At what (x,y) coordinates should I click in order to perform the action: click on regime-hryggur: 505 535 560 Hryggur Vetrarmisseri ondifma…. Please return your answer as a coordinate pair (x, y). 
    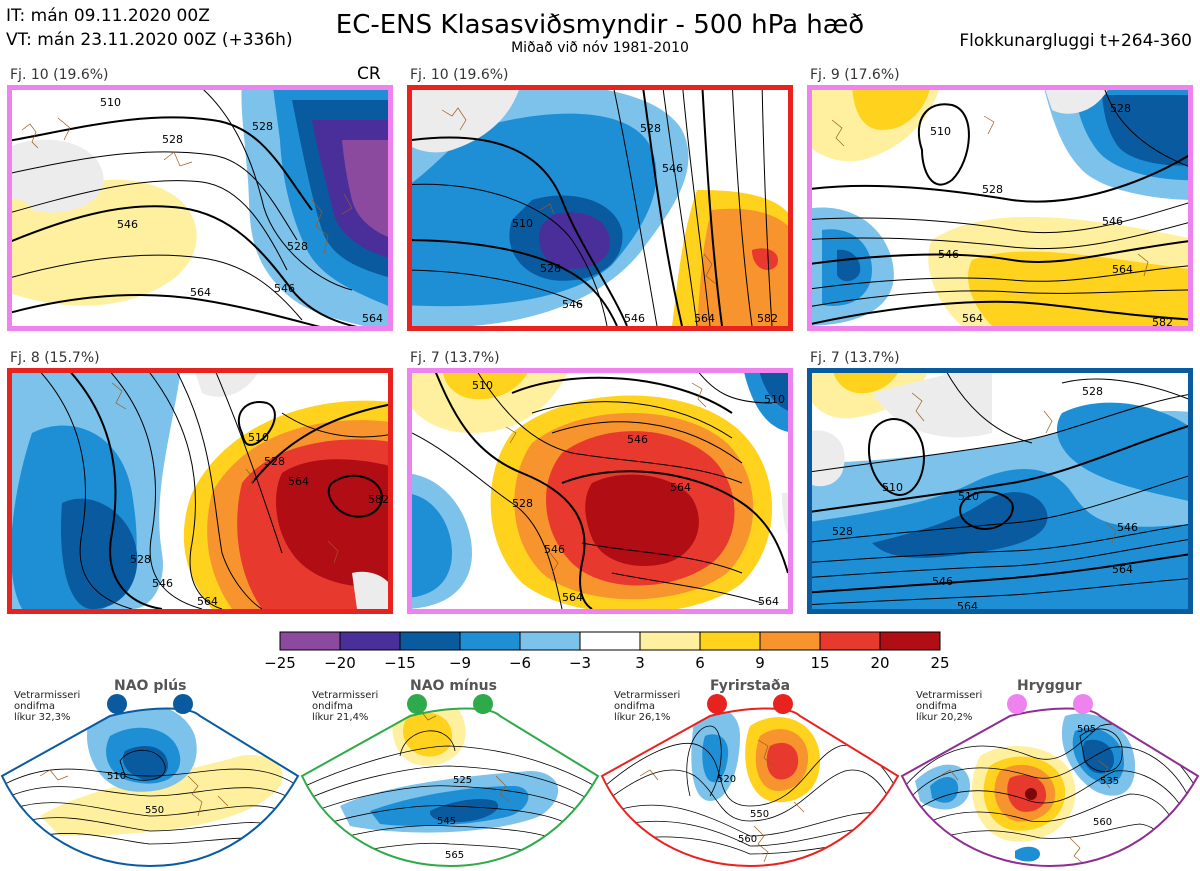
    Looking at the image, I should click on (1050, 773).